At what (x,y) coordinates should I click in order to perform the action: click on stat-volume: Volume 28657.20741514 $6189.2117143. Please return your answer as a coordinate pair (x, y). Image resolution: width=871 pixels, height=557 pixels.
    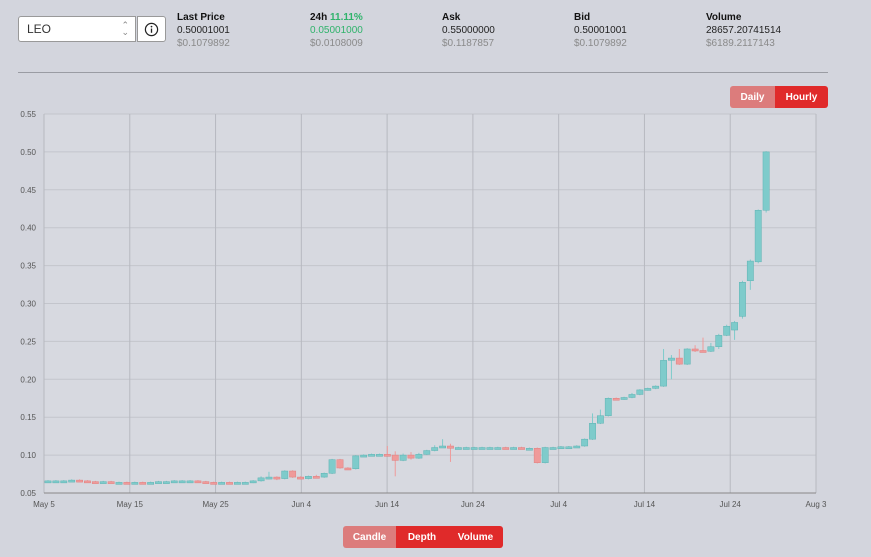
    Looking at the image, I should click on (743, 30).